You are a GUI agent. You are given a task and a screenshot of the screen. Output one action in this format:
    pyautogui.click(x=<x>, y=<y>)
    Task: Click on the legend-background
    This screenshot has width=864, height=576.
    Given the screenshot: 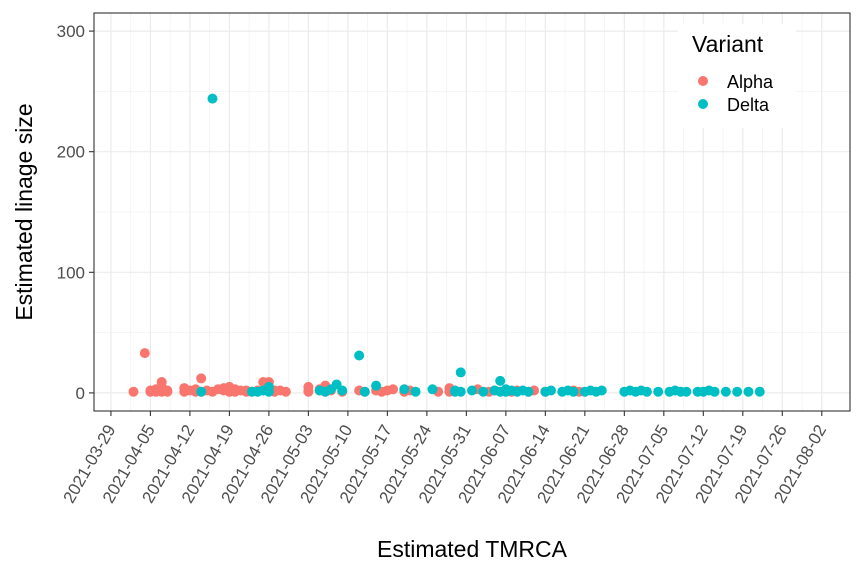 What is the action you would take?
    pyautogui.click(x=737, y=76)
    